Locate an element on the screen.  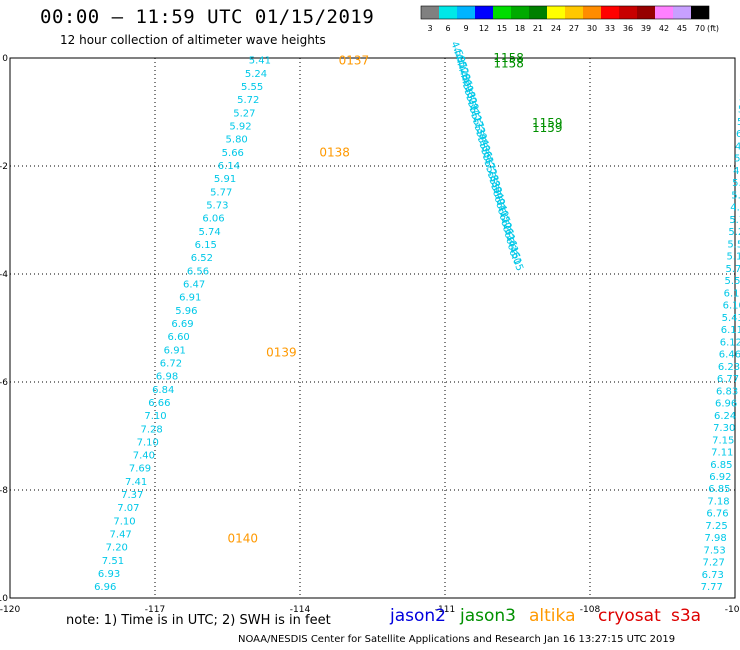
altika-track-swh-label: 6.06 is located at coordinates (213, 219).